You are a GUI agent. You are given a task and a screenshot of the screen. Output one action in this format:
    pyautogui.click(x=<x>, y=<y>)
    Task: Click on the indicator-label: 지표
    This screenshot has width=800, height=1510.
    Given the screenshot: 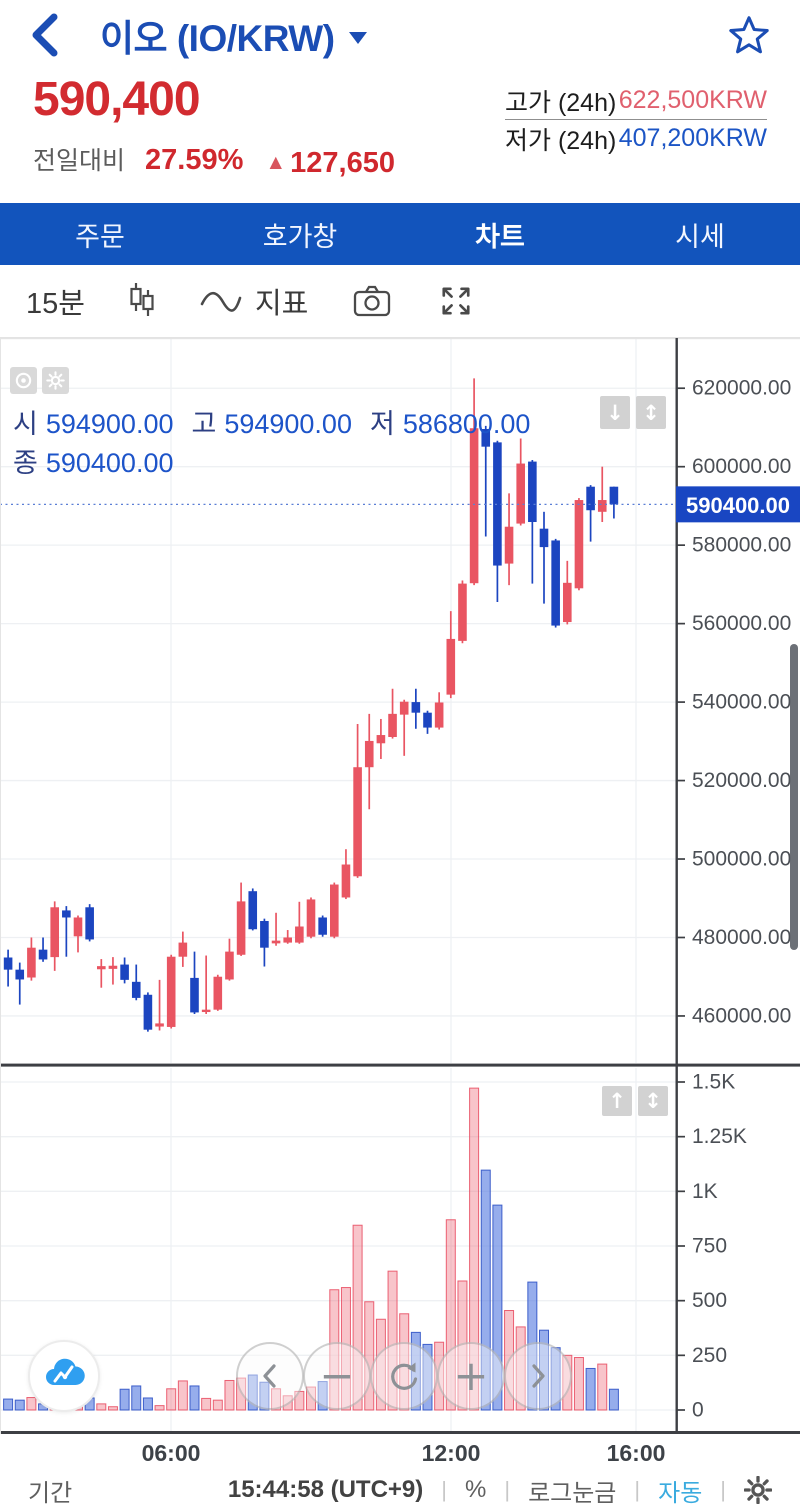 What is the action you would take?
    pyautogui.click(x=281, y=304)
    